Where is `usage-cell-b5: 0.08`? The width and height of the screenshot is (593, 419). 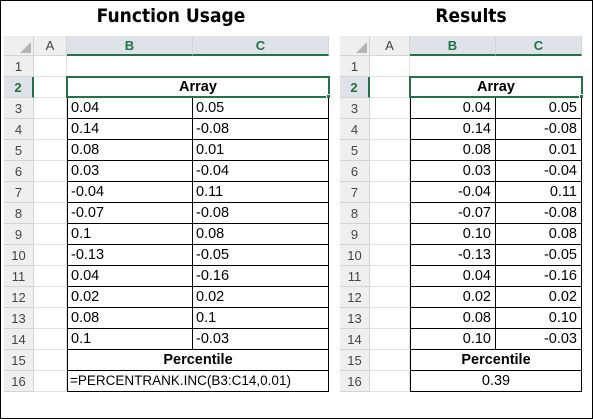 usage-cell-b5: 0.08 is located at coordinates (130, 150).